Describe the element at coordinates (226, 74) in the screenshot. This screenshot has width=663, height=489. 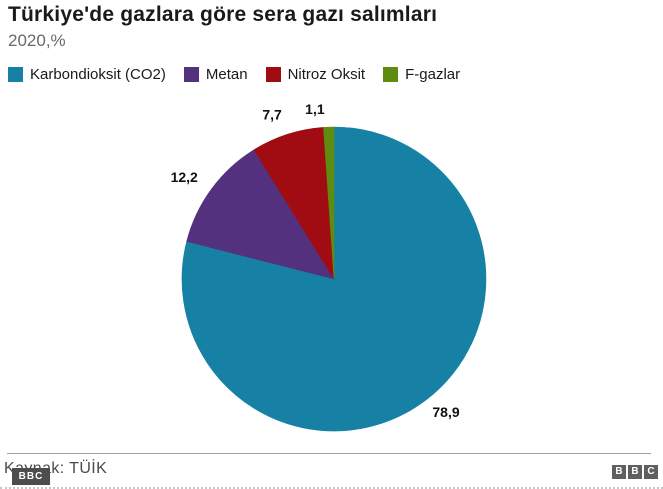
I see `legend-label: Metan` at that location.